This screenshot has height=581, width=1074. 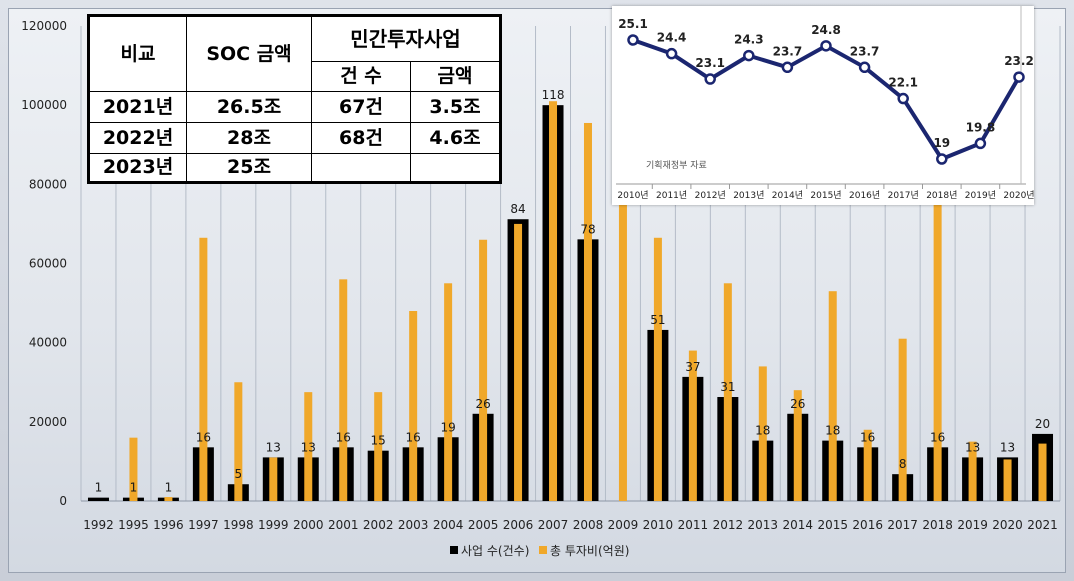 I want to click on legend-swatch-total-investment, so click(x=543, y=550).